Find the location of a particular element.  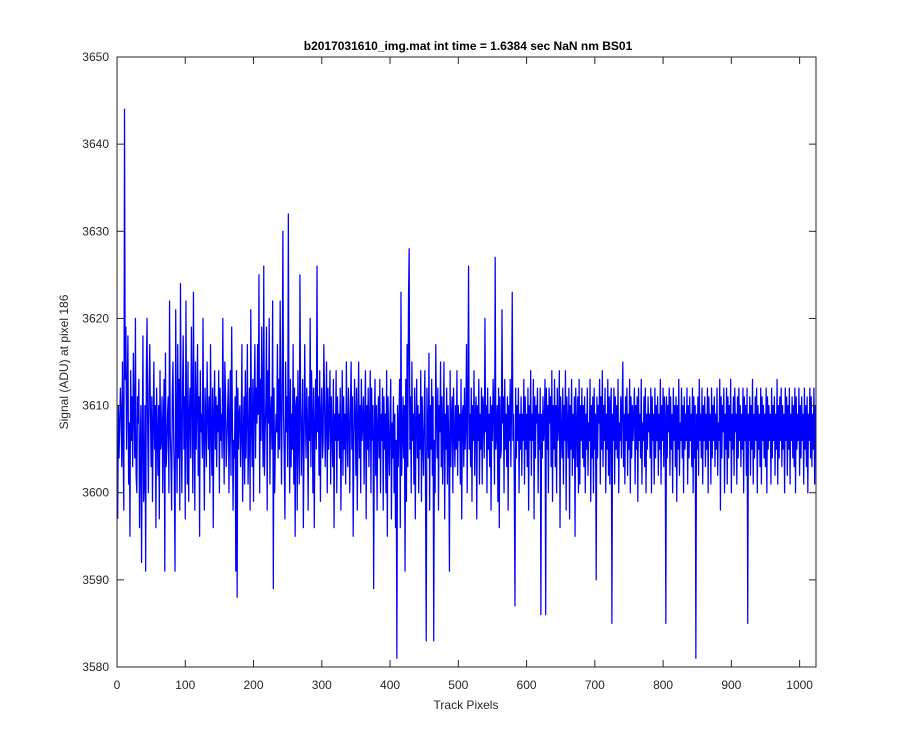

x-tick-label: 1000 is located at coordinates (799, 685).